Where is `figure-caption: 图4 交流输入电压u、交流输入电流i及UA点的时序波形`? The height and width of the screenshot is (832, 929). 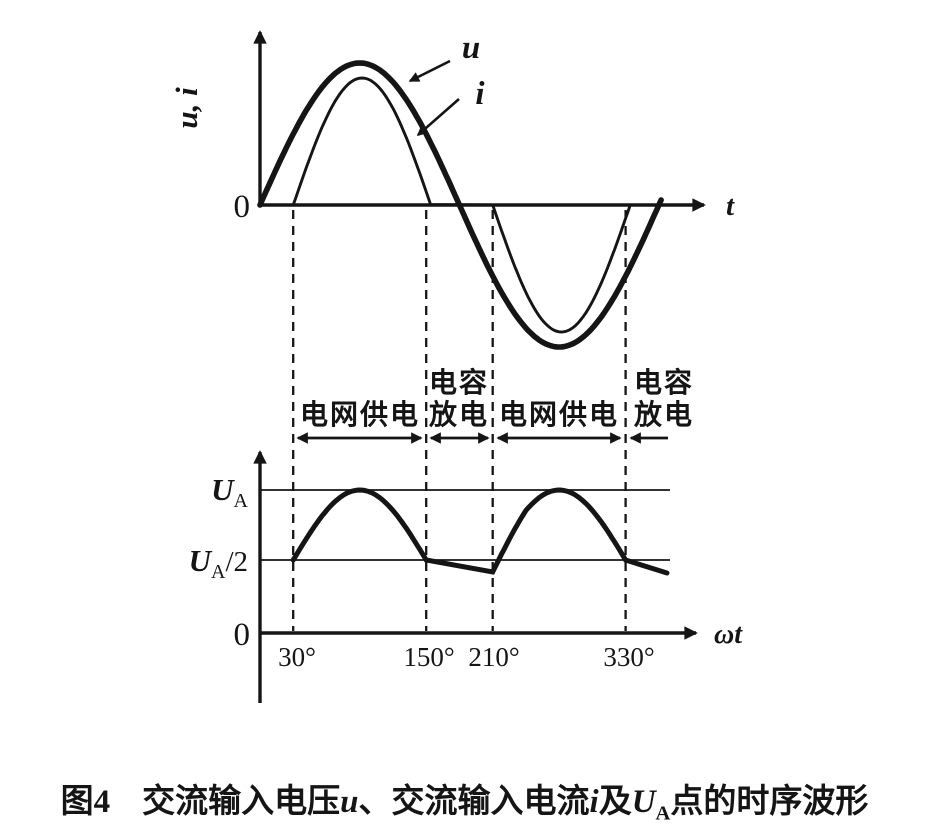
figure-caption: 图4 交流输入电压u、交流输入电流i及UA点的时序波形 is located at coordinates (464, 800).